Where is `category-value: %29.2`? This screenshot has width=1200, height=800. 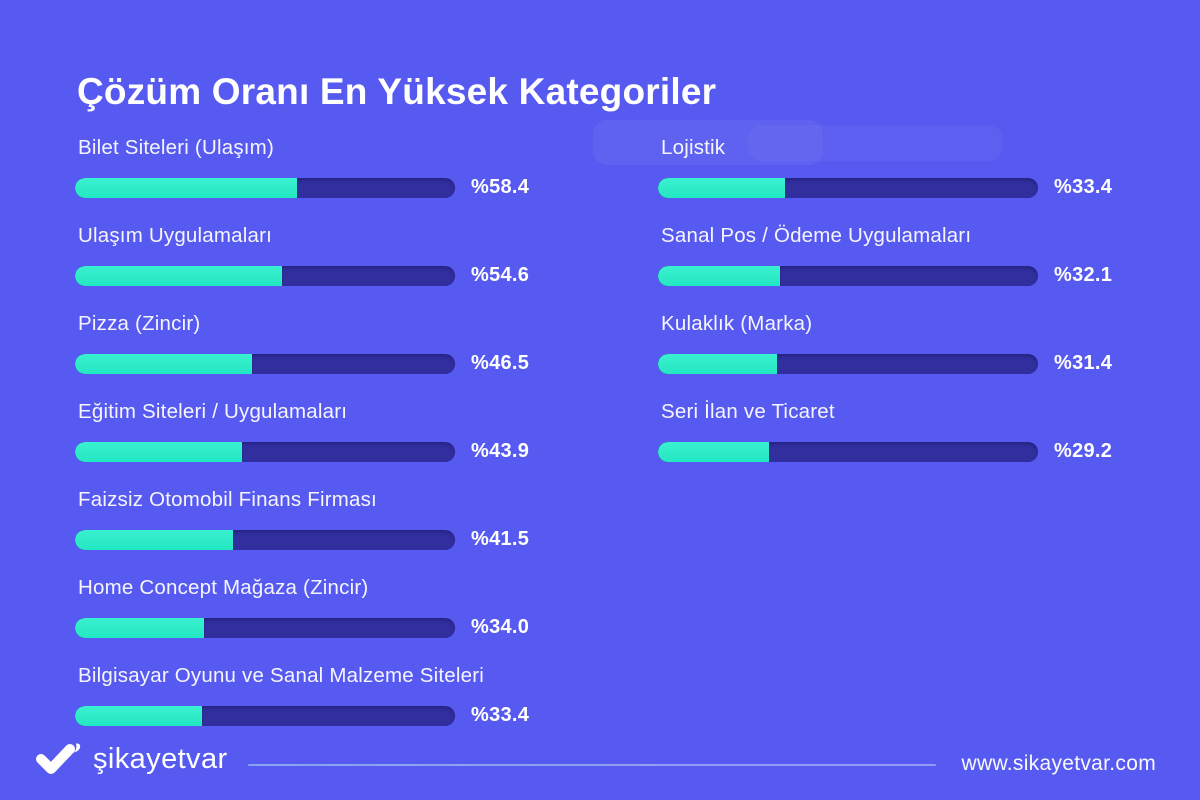 category-value: %29.2 is located at coordinates (1083, 451).